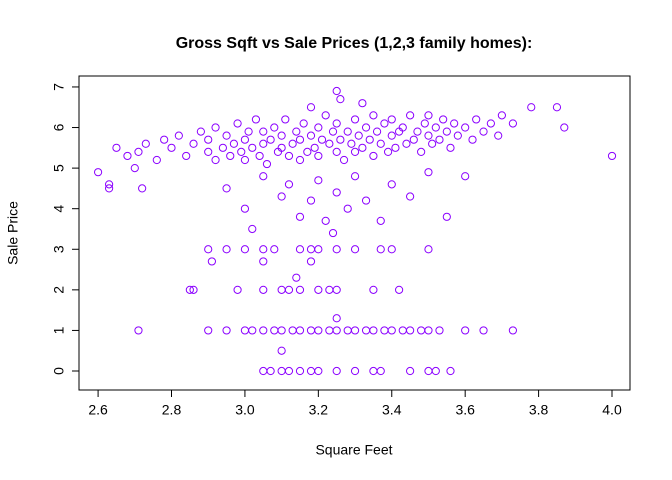  Describe the element at coordinates (539, 410) in the screenshot. I see `x-tick-label: 3.8` at that location.